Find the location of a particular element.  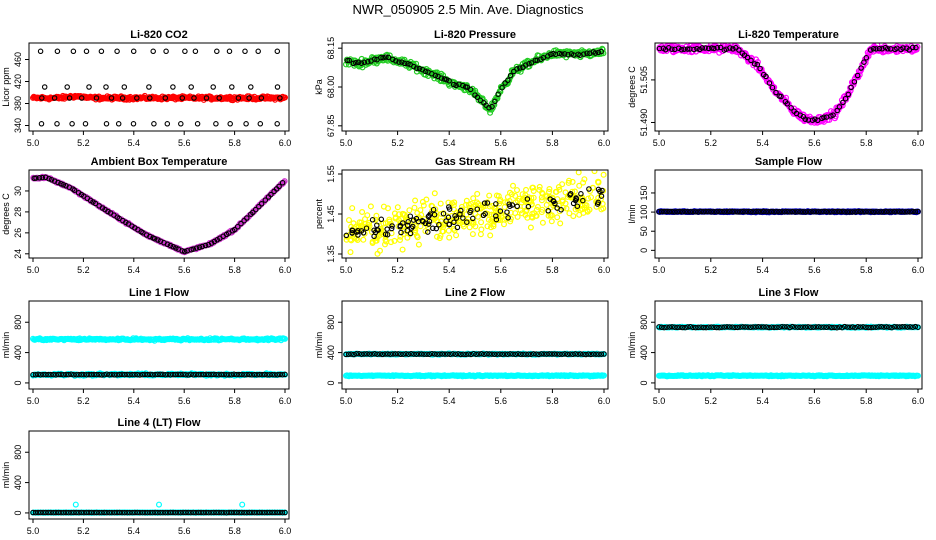

x-tick-label: 5.6 is located at coordinates (501, 143).